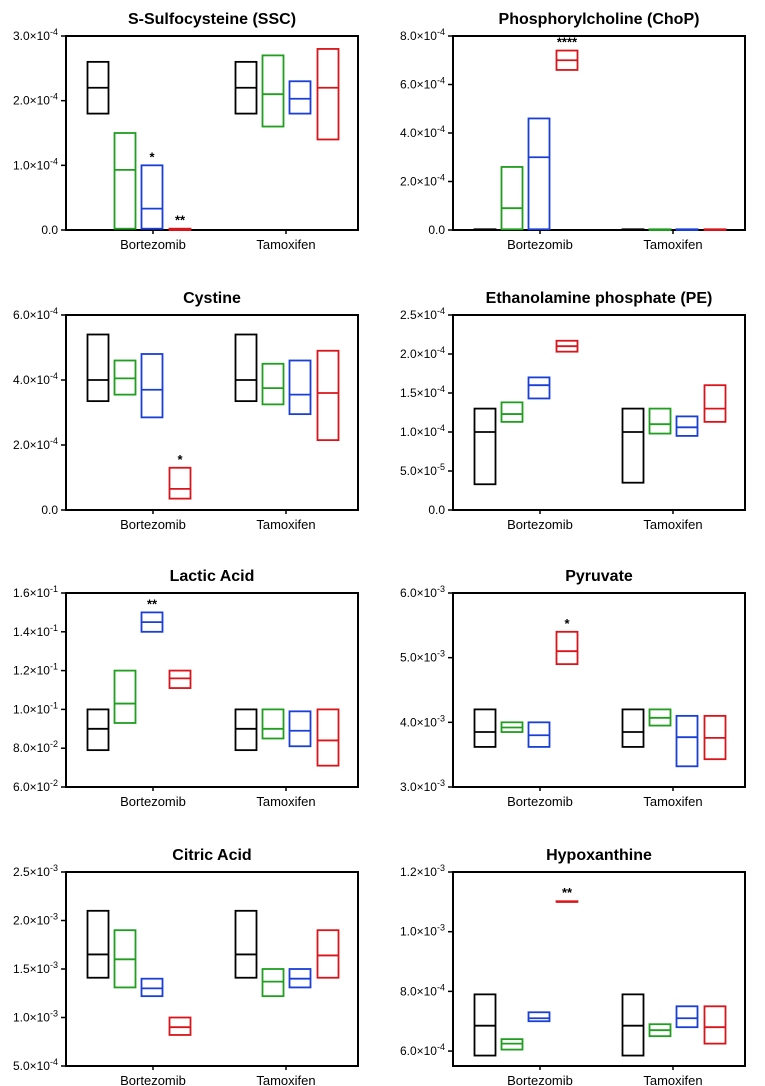 The image size is (765, 1086). What do you see at coordinates (212, 298) in the screenshot?
I see `panel-title: Cystine` at bounding box center [212, 298].